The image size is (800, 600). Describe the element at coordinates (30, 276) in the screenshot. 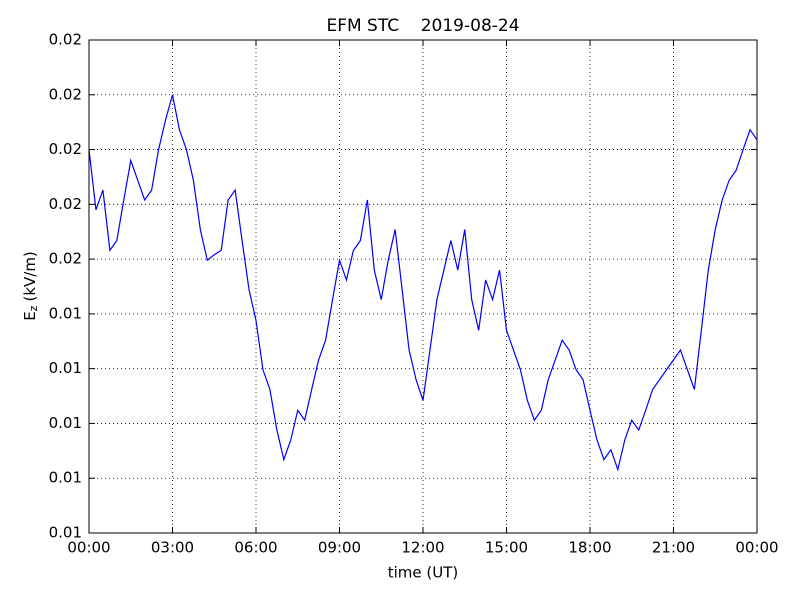

I see `y-label-unit: (kV/m)` at that location.